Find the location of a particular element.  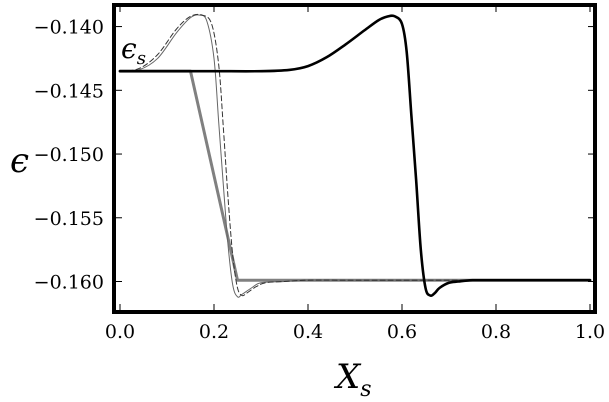

x-axis-label-main: X is located at coordinates (347, 377).